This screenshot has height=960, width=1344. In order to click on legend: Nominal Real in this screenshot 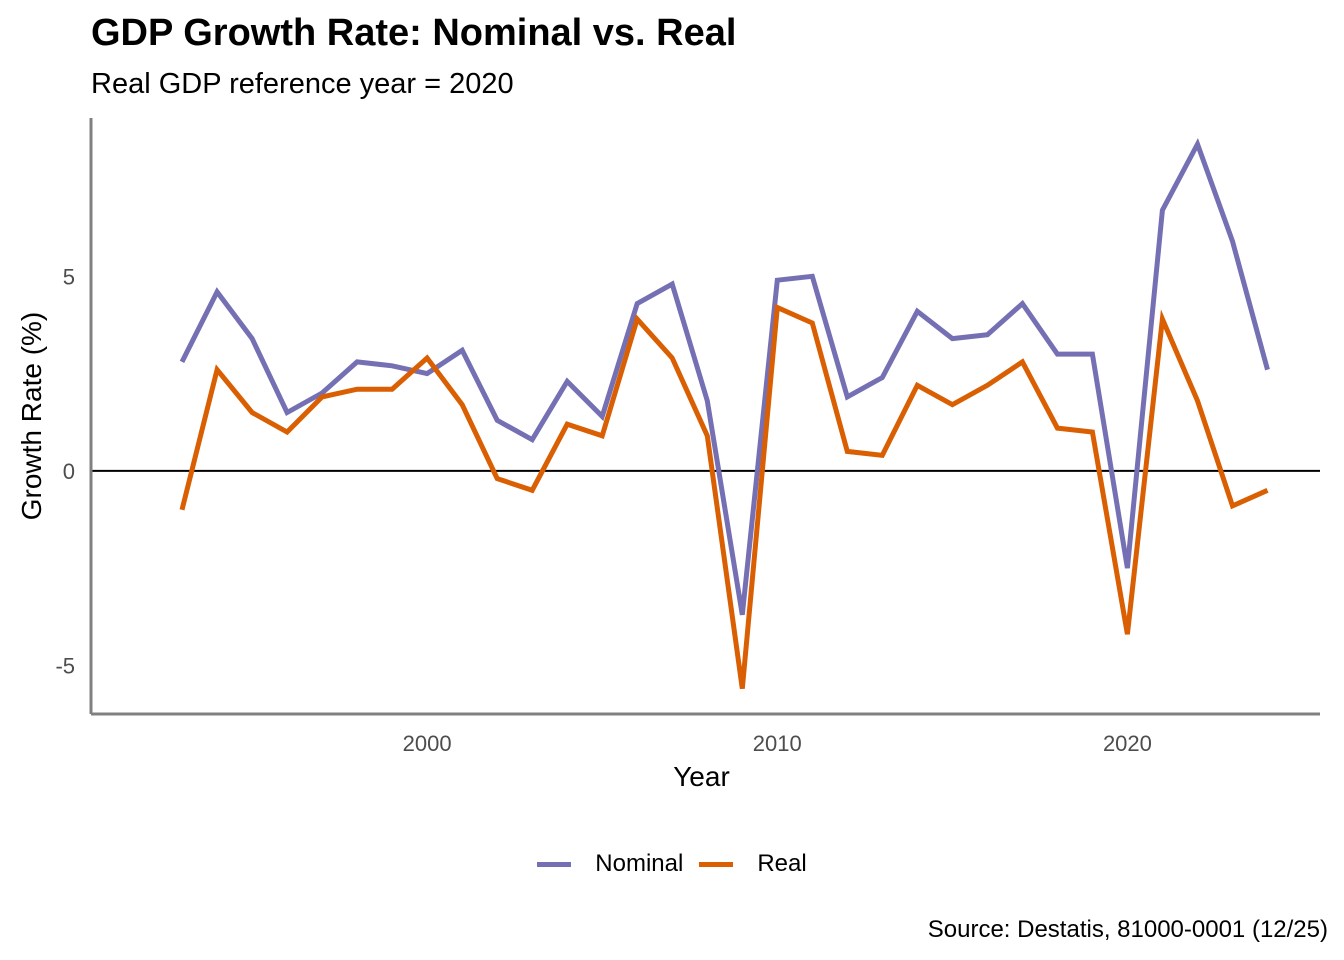, I will do `click(672, 864)`.